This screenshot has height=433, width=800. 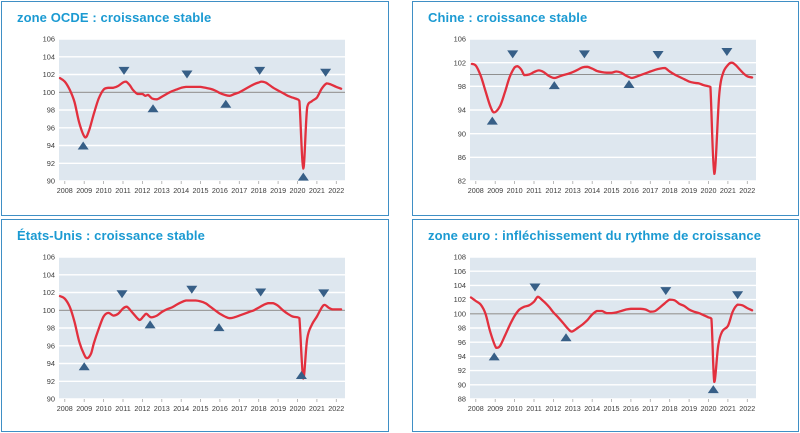 What do you see at coordinates (111, 235) in the screenshot?
I see `panel-title-etats-unis: États-Unis : croissance stable` at bounding box center [111, 235].